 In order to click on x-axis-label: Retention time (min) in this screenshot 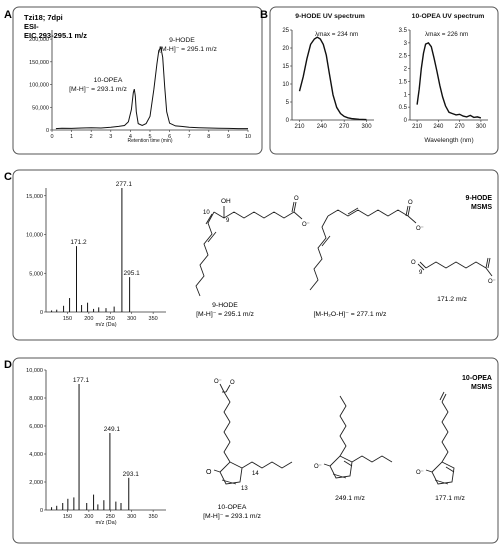, I will do `click(149, 141)`.